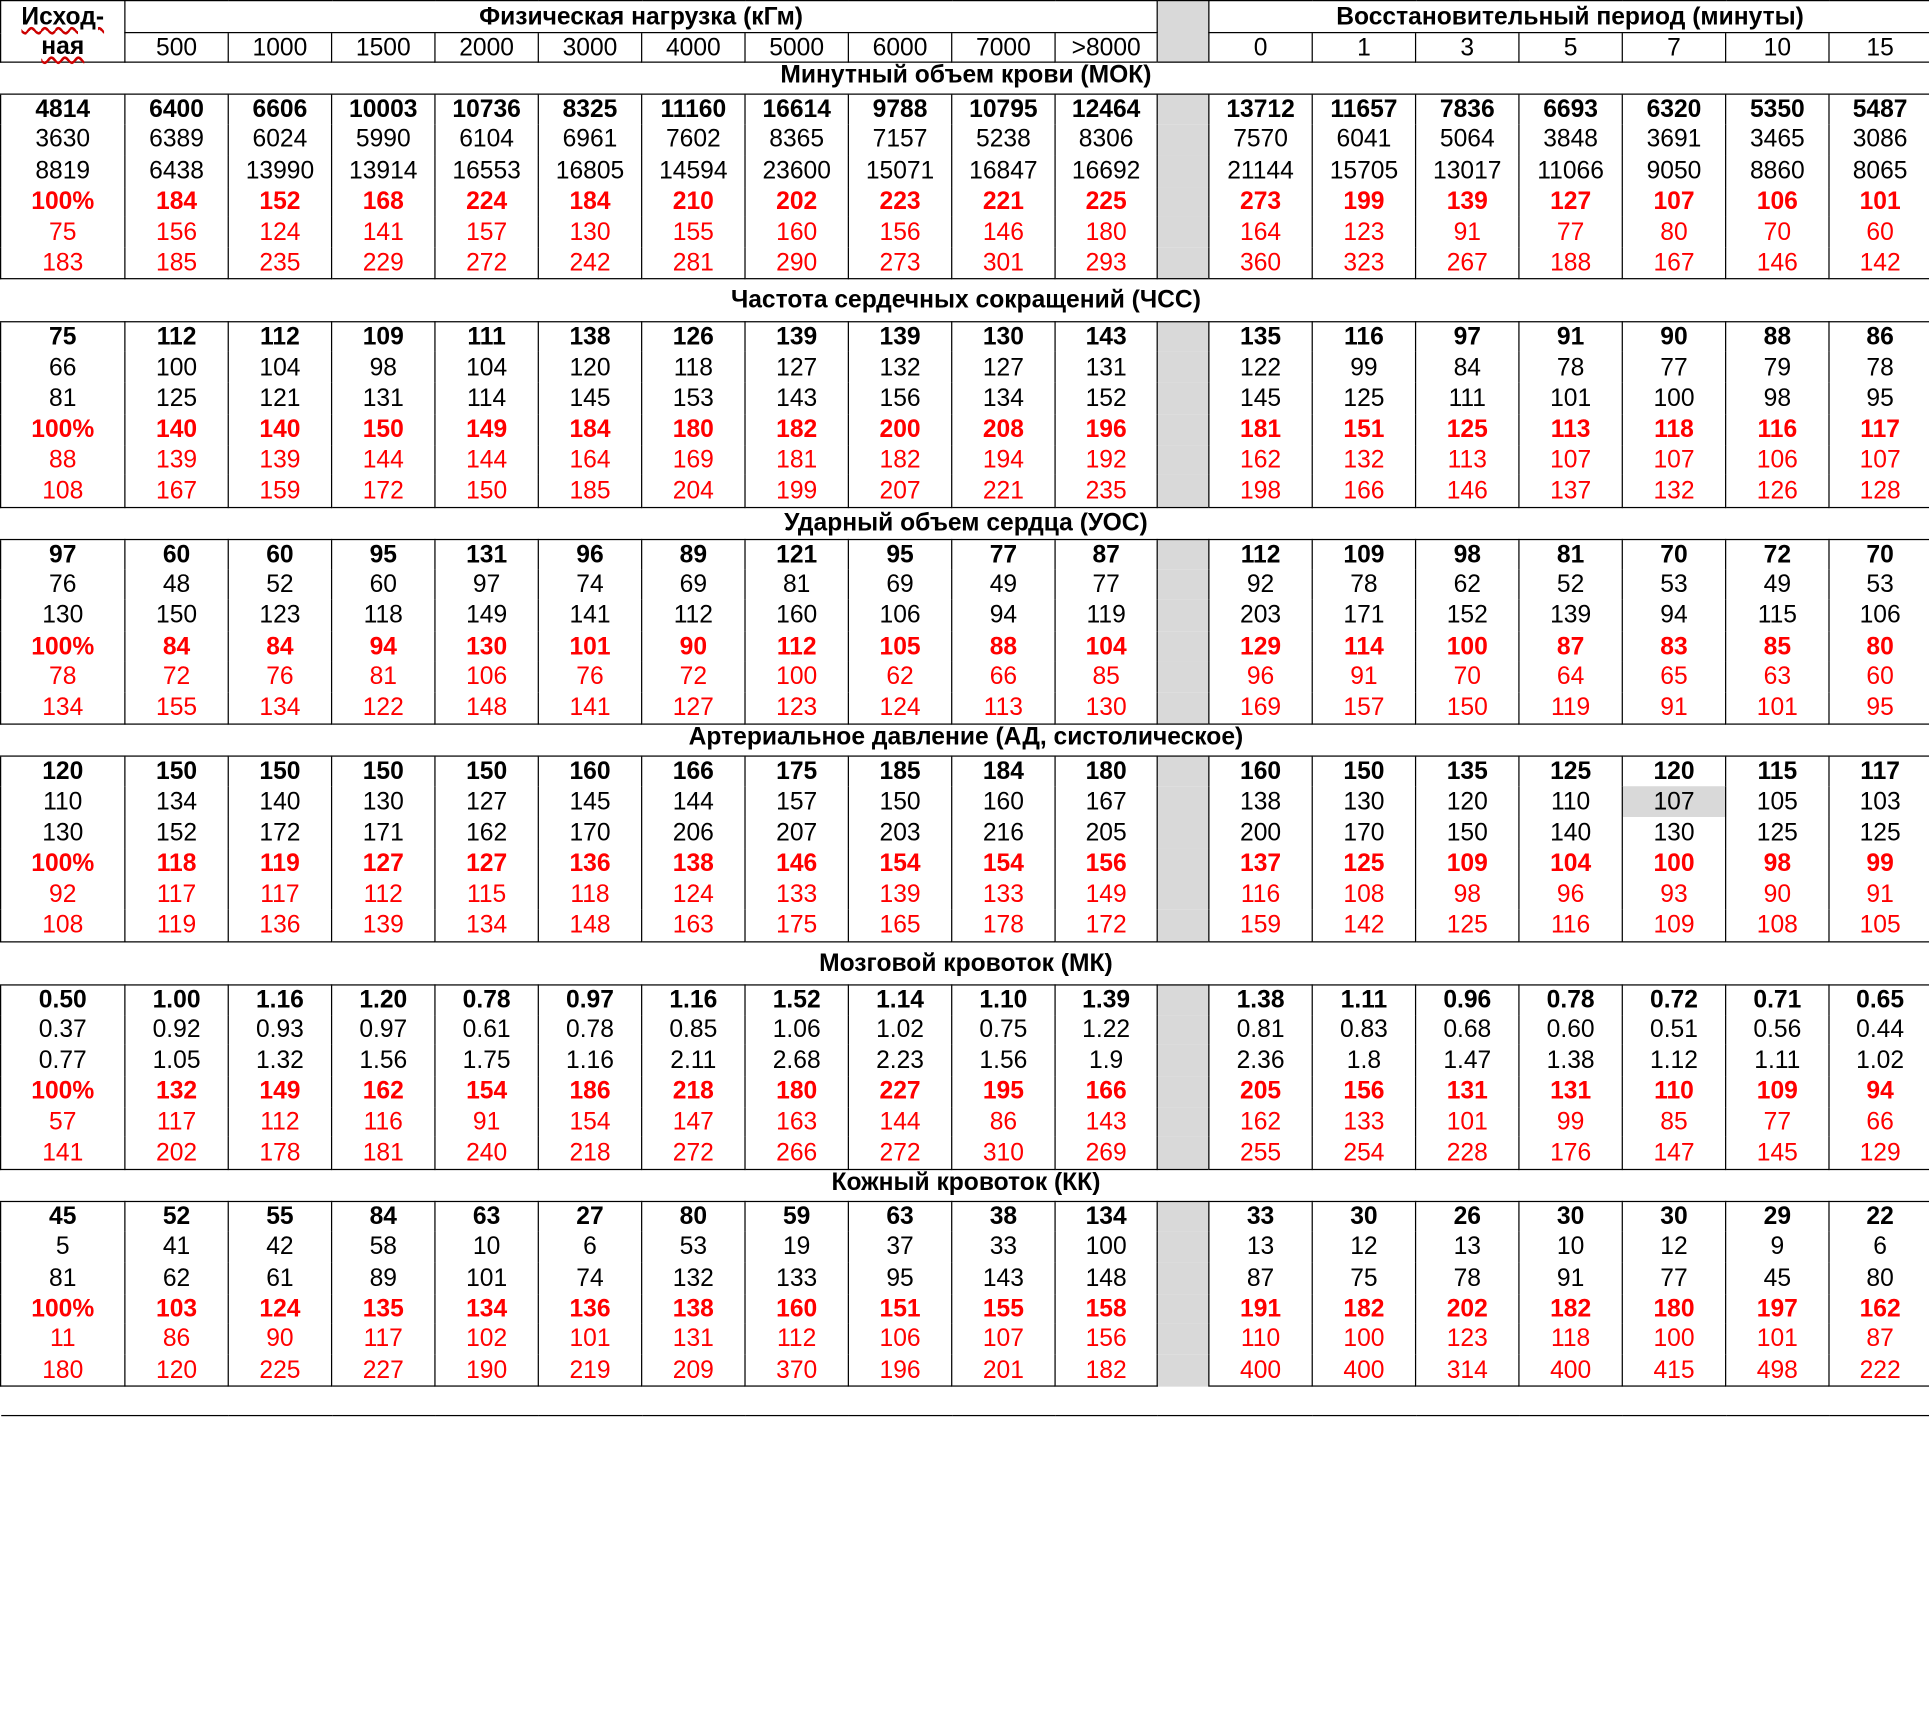 The image size is (1929, 1725). I want to click on load-value-cell: 162, so click(486, 832).